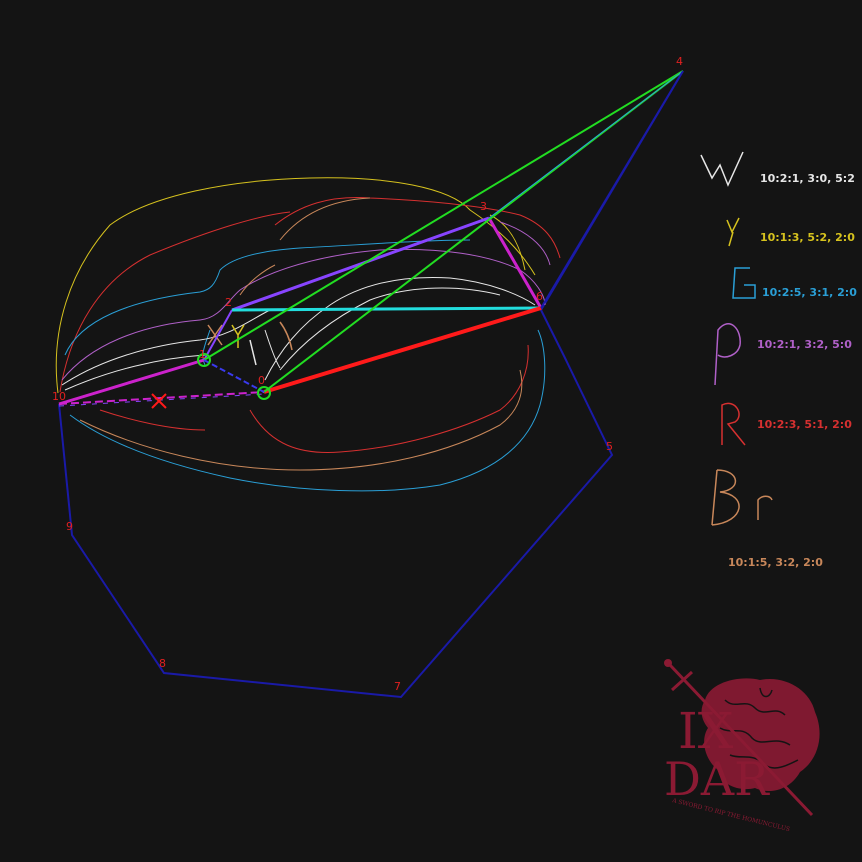 This screenshot has width=862, height=862. Describe the element at coordinates (386, 309) in the screenshot. I see `edge-2-6-cyan` at that location.